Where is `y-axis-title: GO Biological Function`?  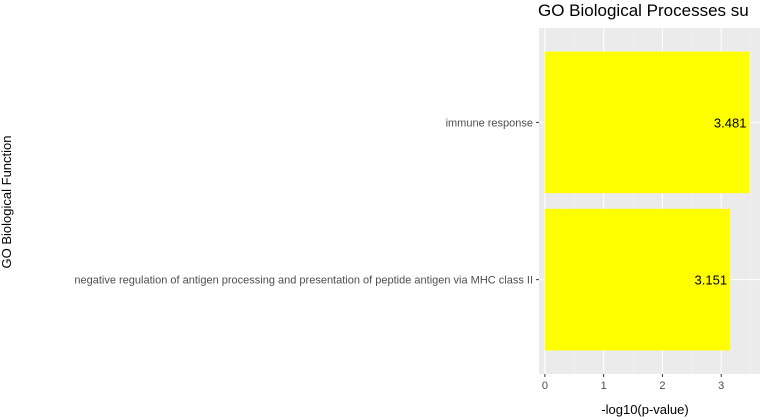
y-axis-title: GO Biological Function is located at coordinates (7, 202).